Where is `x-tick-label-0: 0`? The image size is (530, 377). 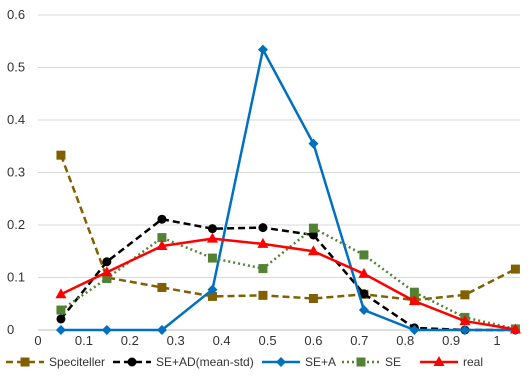 x-tick-label-0: 0 is located at coordinates (37, 340).